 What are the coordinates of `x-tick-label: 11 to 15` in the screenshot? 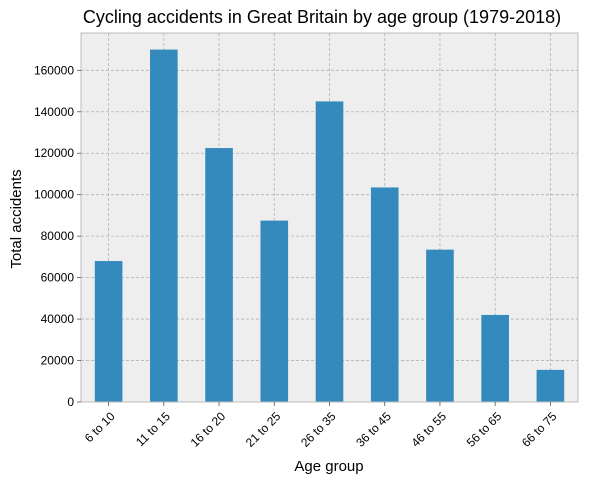 It's located at (153, 429).